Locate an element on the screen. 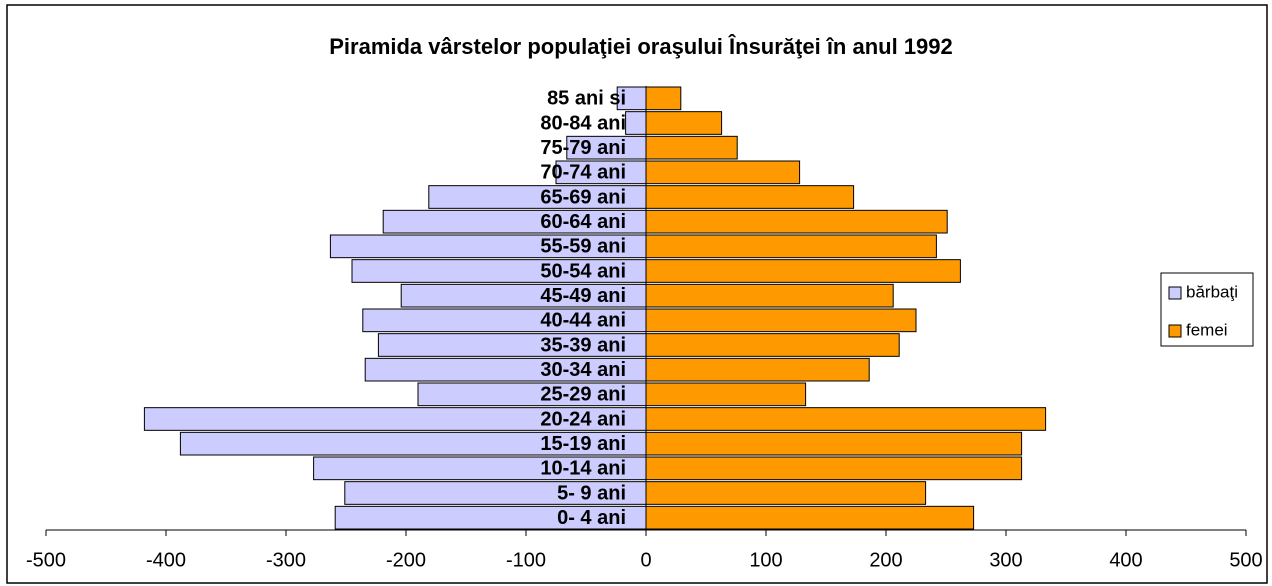 Image resolution: width=1272 pixels, height=586 pixels. x-tick-label: 0 is located at coordinates (645, 560).